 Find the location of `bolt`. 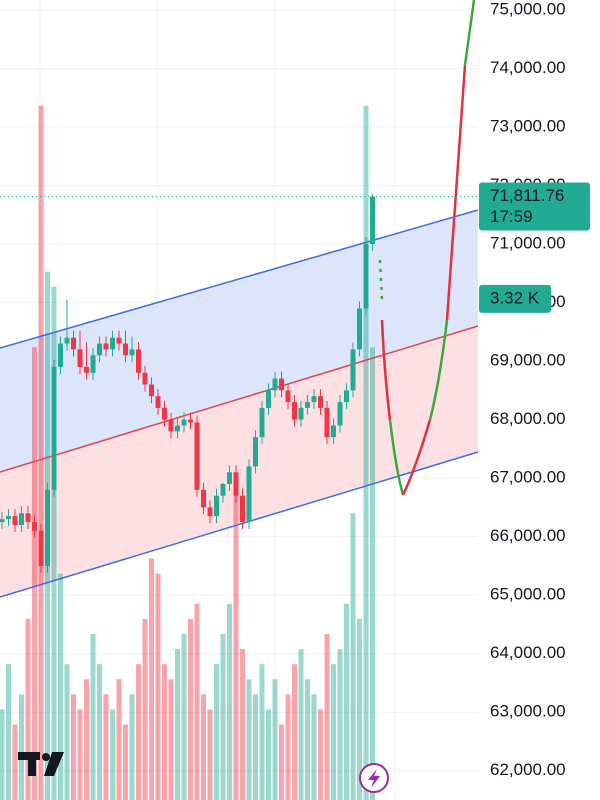

bolt is located at coordinates (374, 778).